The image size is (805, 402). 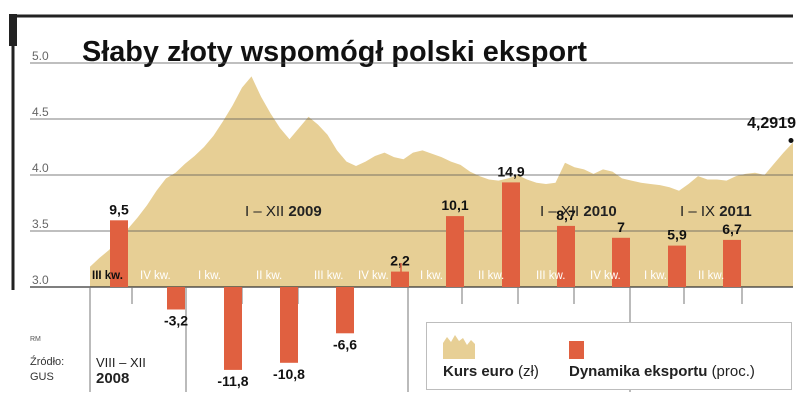 I want to click on legend-area-entry: Kurs euro (zł), so click(x=491, y=371).